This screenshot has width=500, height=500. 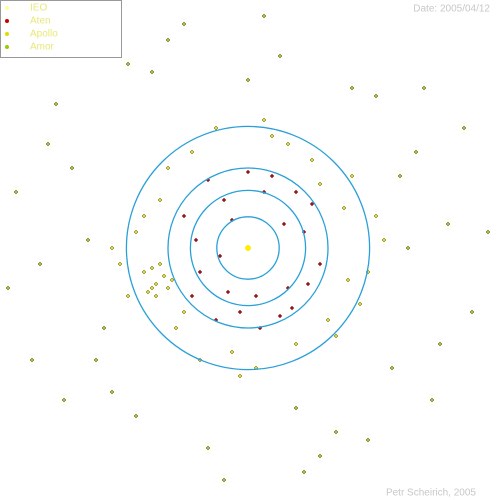 What do you see at coordinates (451, 9) in the screenshot?
I see `date-label: Date: 2005/04/12` at bounding box center [451, 9].